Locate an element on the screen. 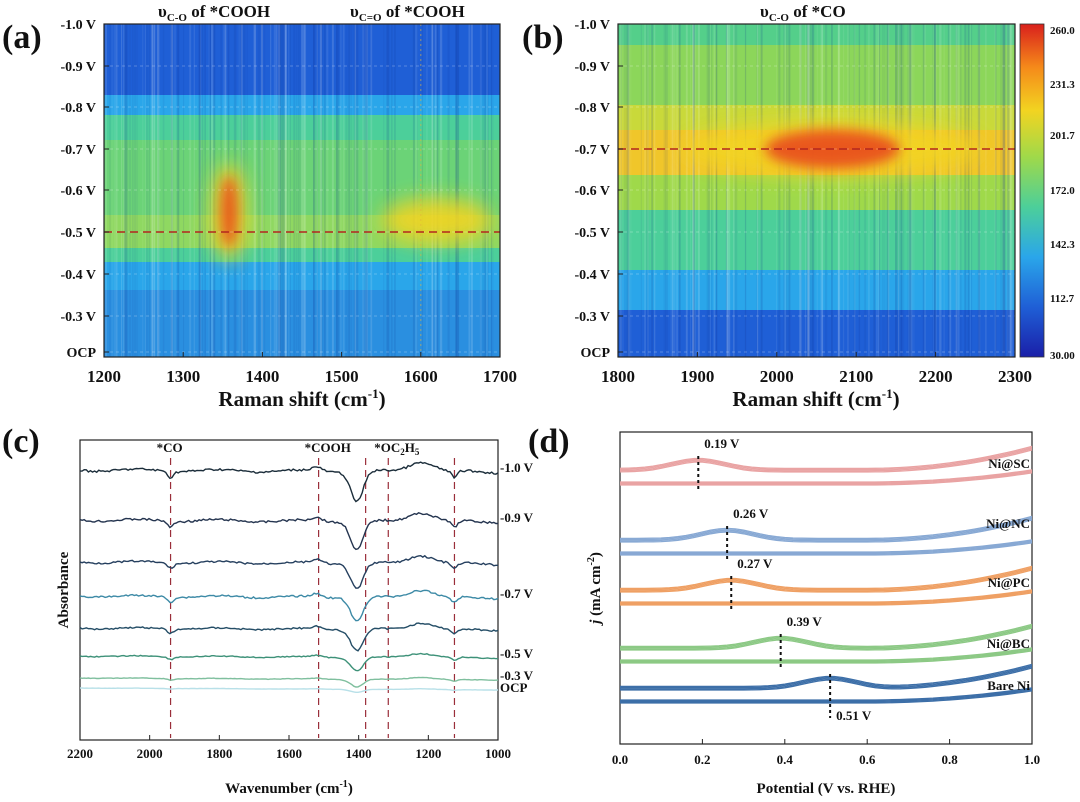  panel-b-xlabel: Raman shift (cm-1) is located at coordinates (815, 398).